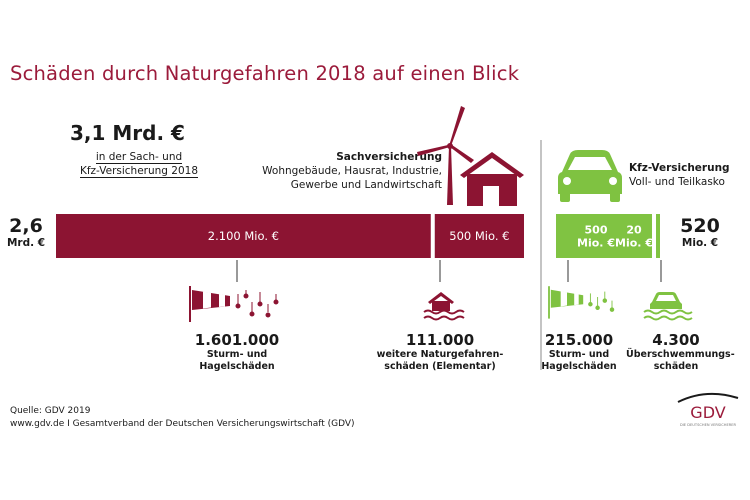 The height and width of the screenshot is (500, 750). I want to click on count-label-line1: Überschwemmungs-, so click(680, 354).